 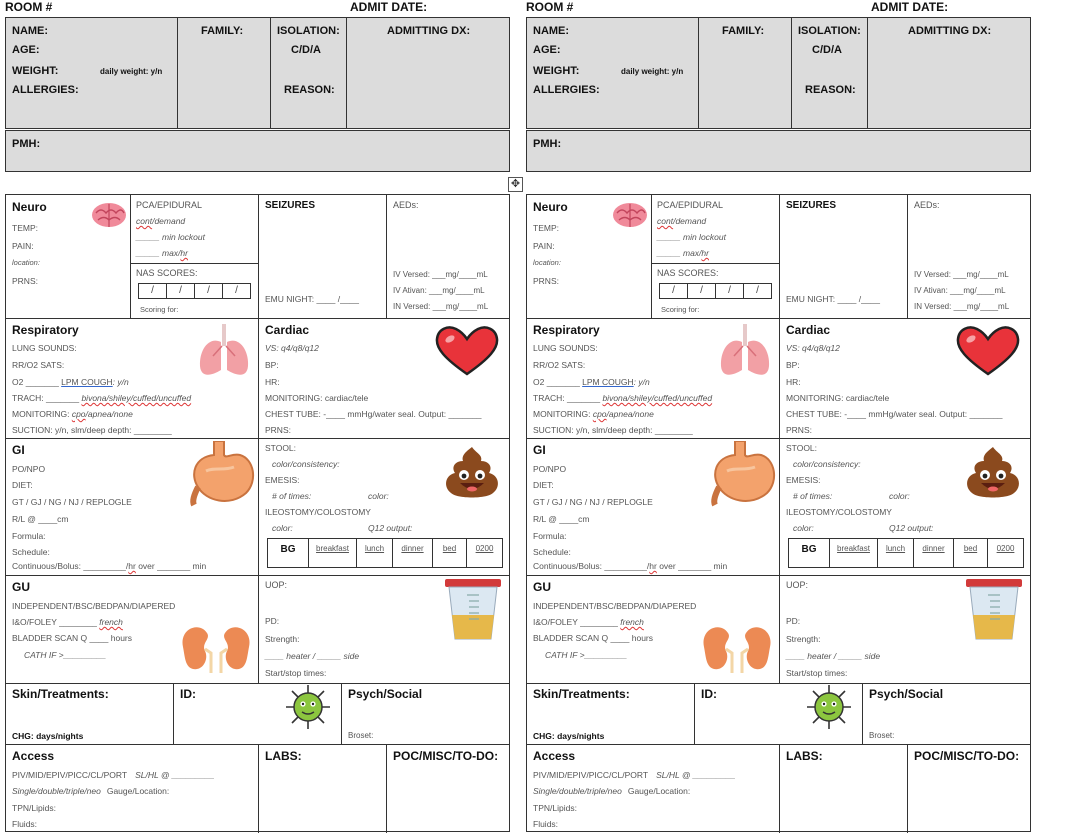 What do you see at coordinates (659, 791) in the screenshot?
I see `gauge-location-field: Gauge/Location:` at bounding box center [659, 791].